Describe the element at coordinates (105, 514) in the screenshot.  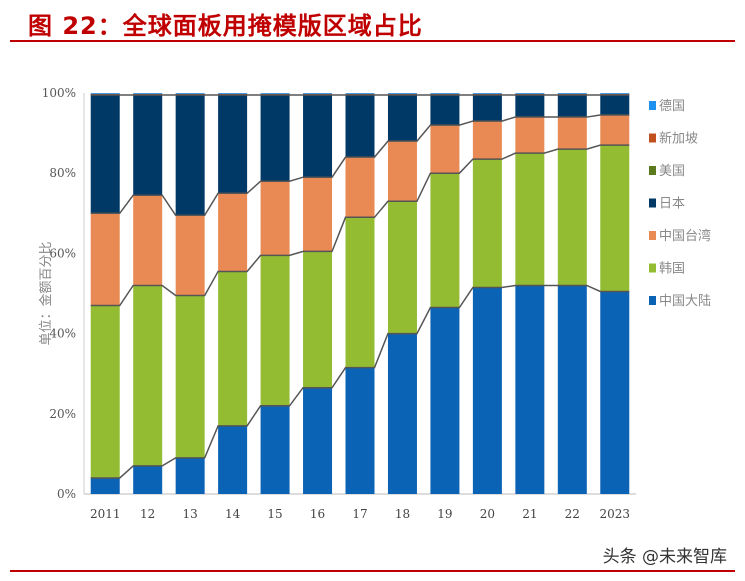
I see `x-tick-label: 2011` at that location.